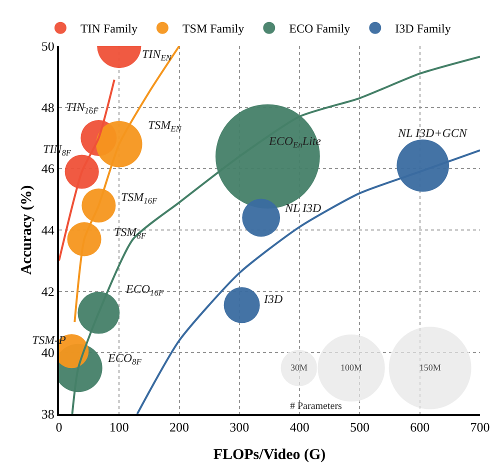  I want to click on legend-label: I3D Family, so click(423, 29).